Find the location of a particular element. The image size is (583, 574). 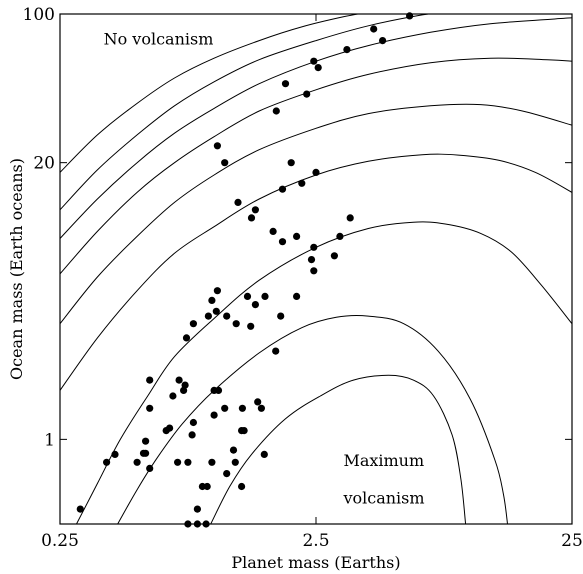

y-tick-label: 20 is located at coordinates (44, 164).